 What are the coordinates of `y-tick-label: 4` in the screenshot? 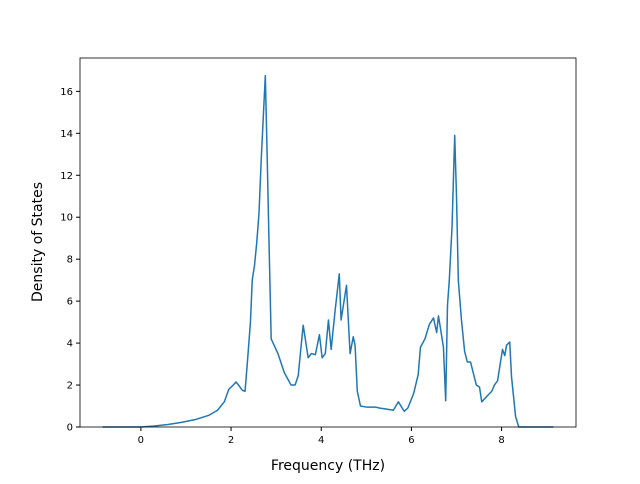 It's located at (70, 344).